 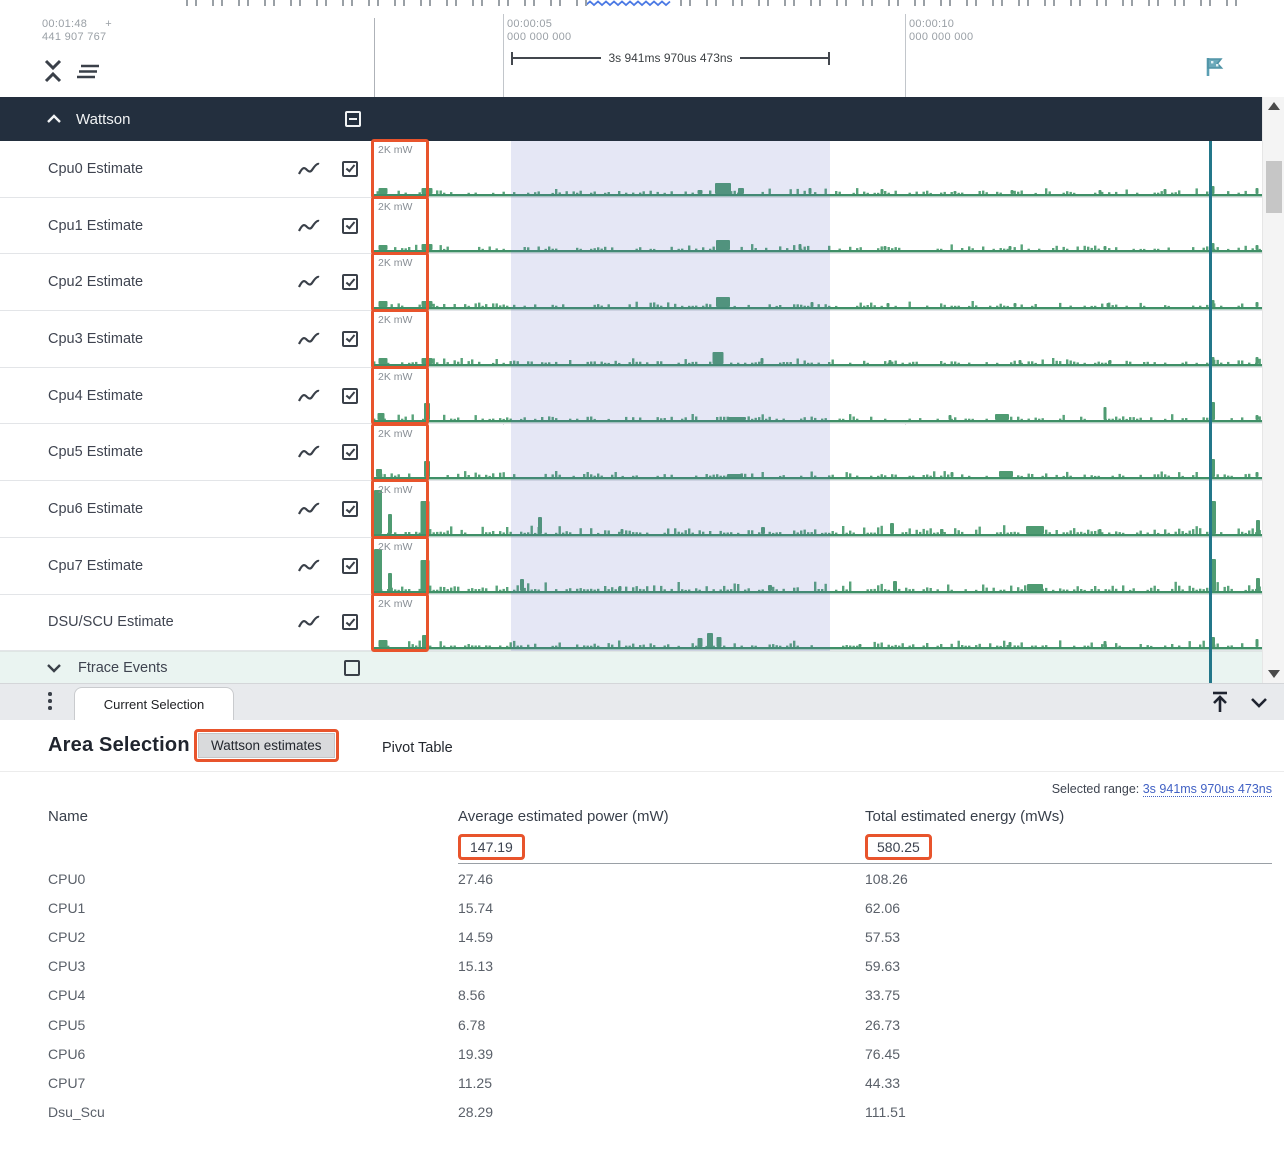 What do you see at coordinates (67, 907) in the screenshot?
I see `cell-name: CPU1` at bounding box center [67, 907].